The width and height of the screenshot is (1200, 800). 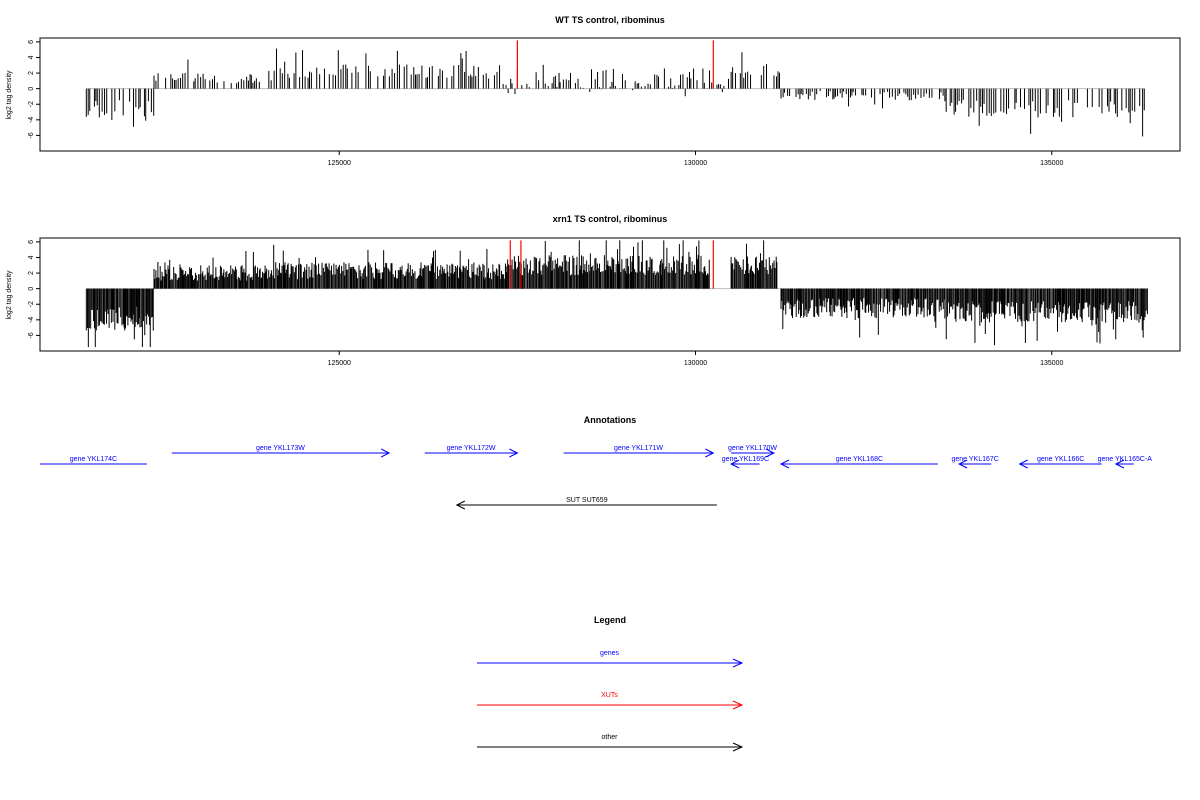 I want to click on legend-label: genes, so click(x=610, y=653).